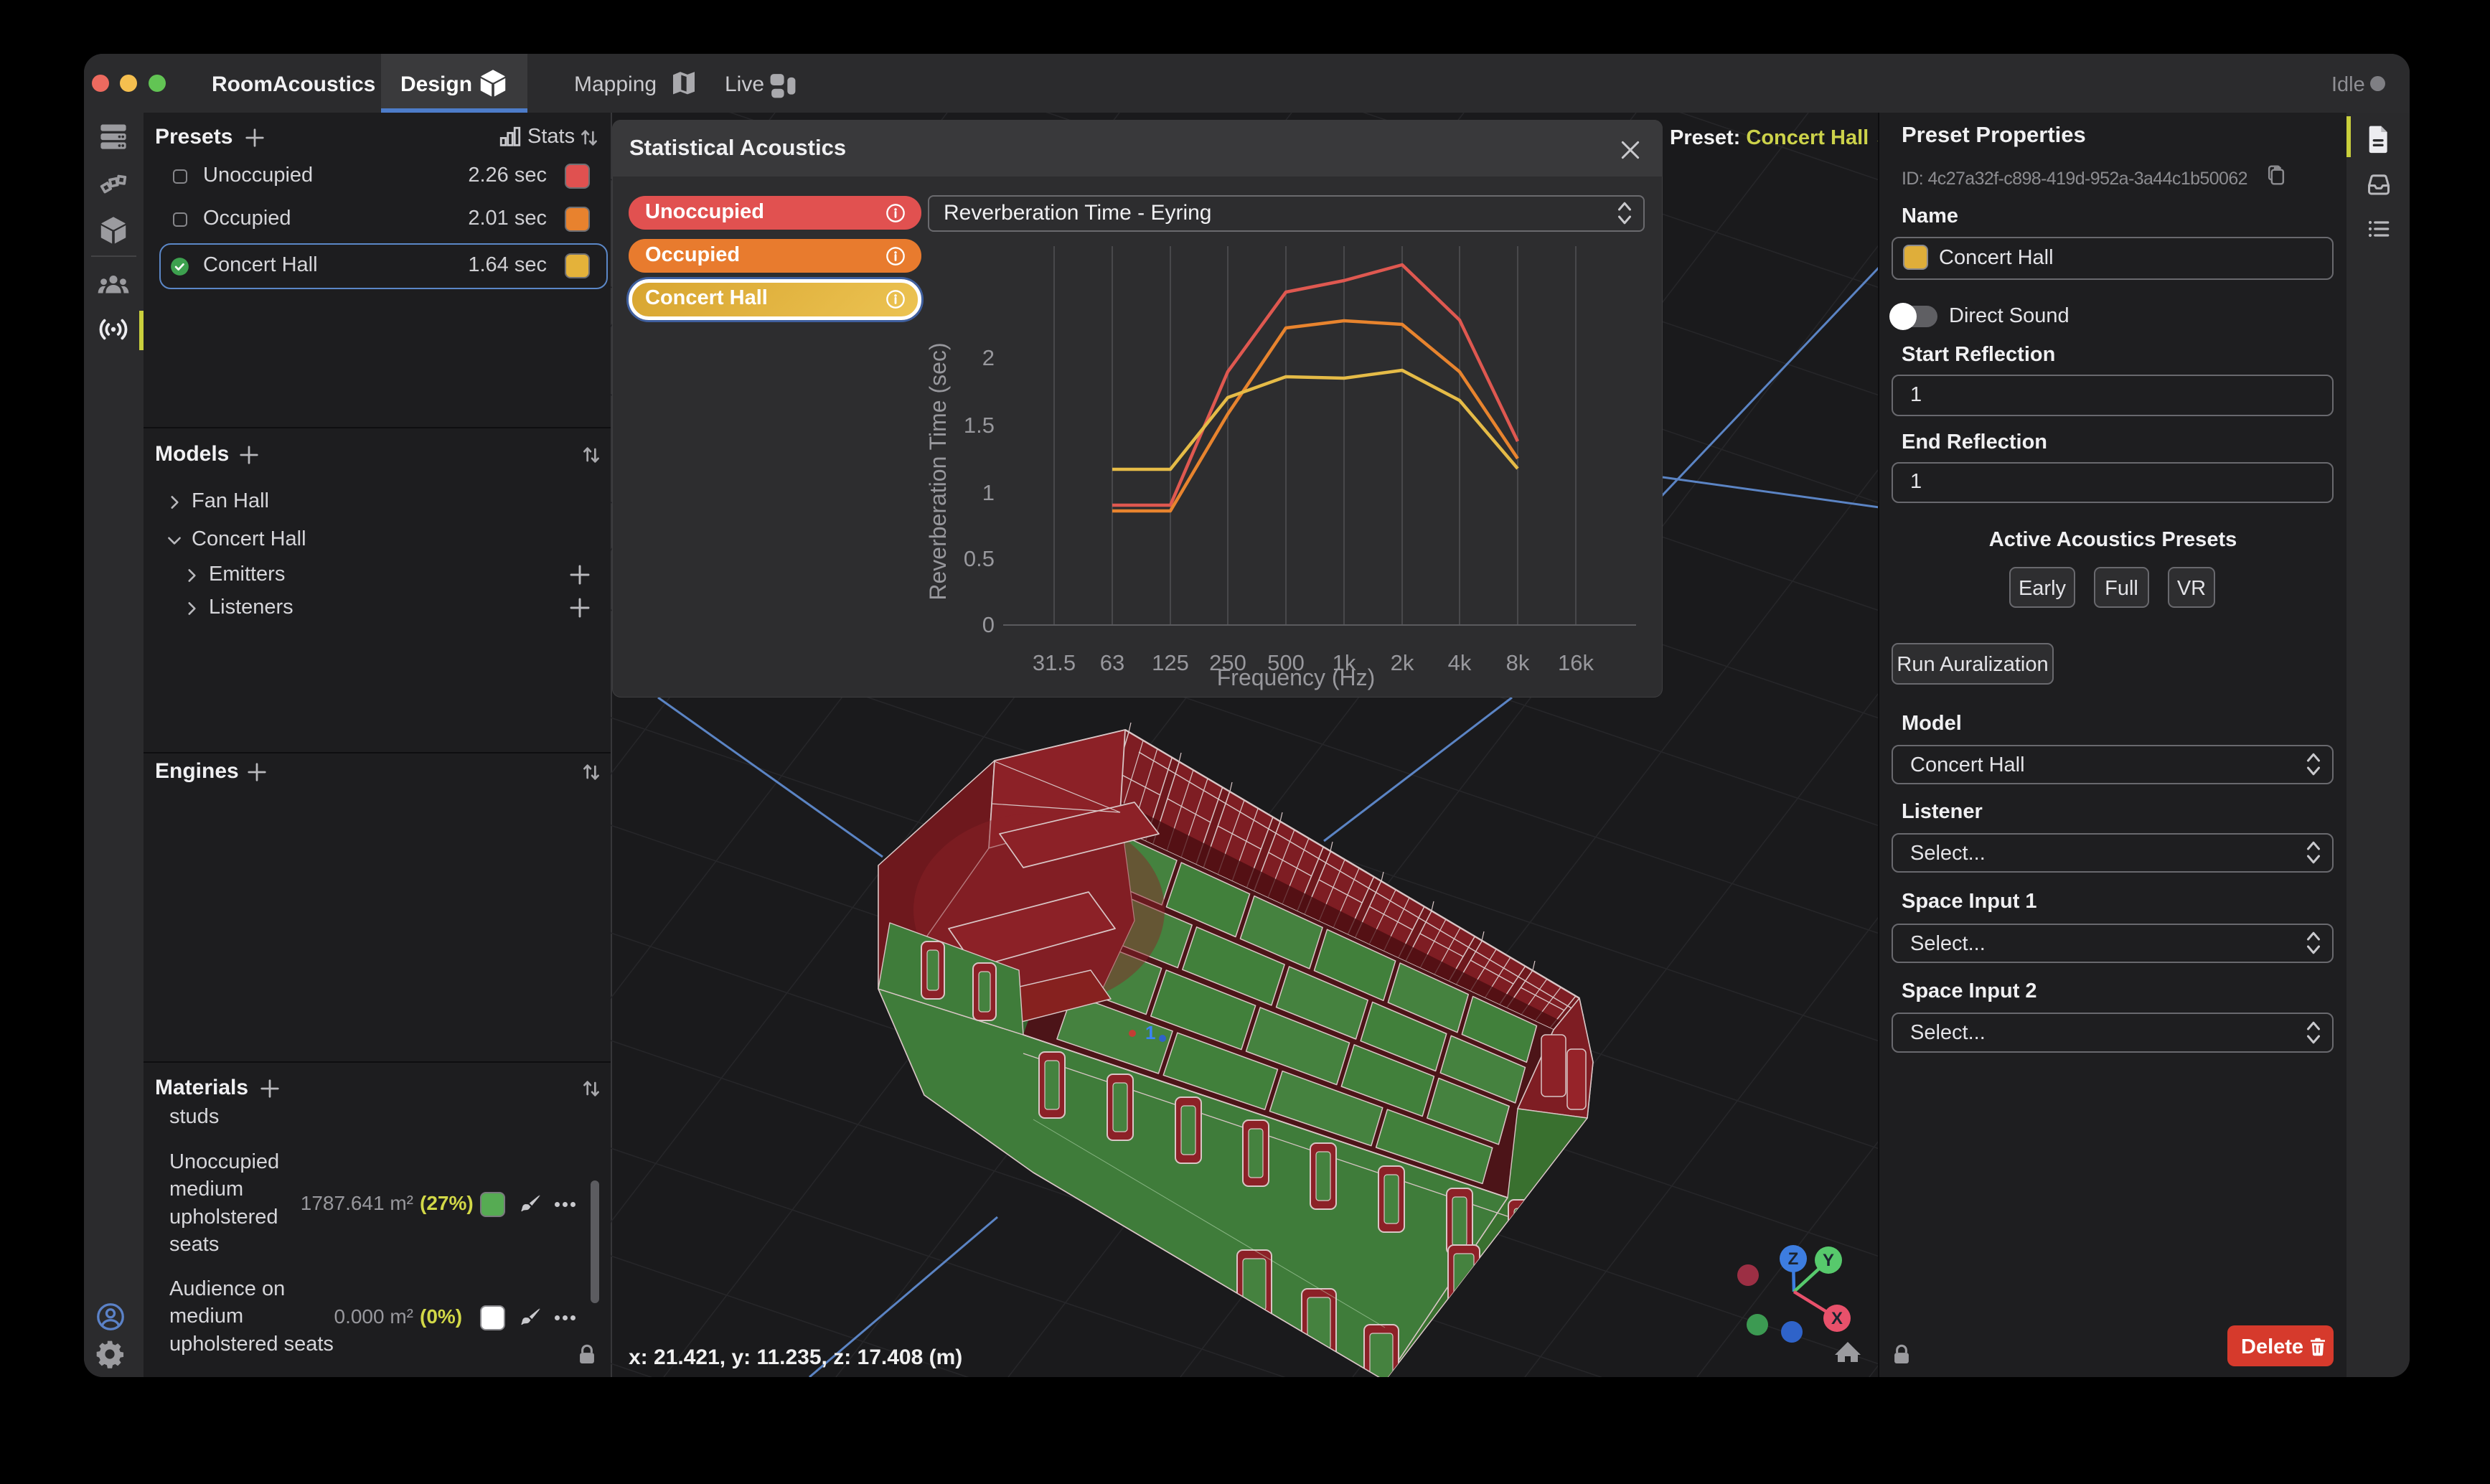 This screenshot has height=1484, width=2490. I want to click on svg-text: Z, so click(1793, 1259).